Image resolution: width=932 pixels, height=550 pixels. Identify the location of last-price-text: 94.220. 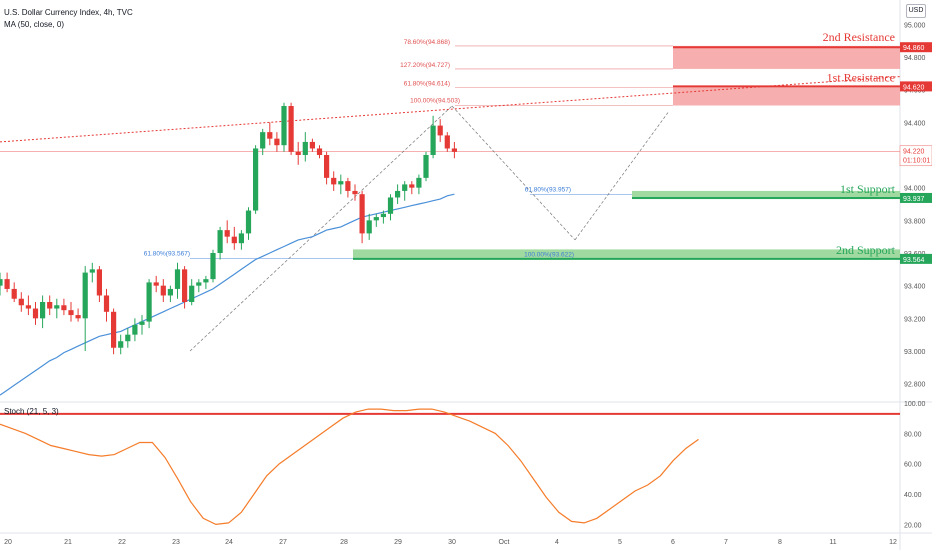
(914, 152).